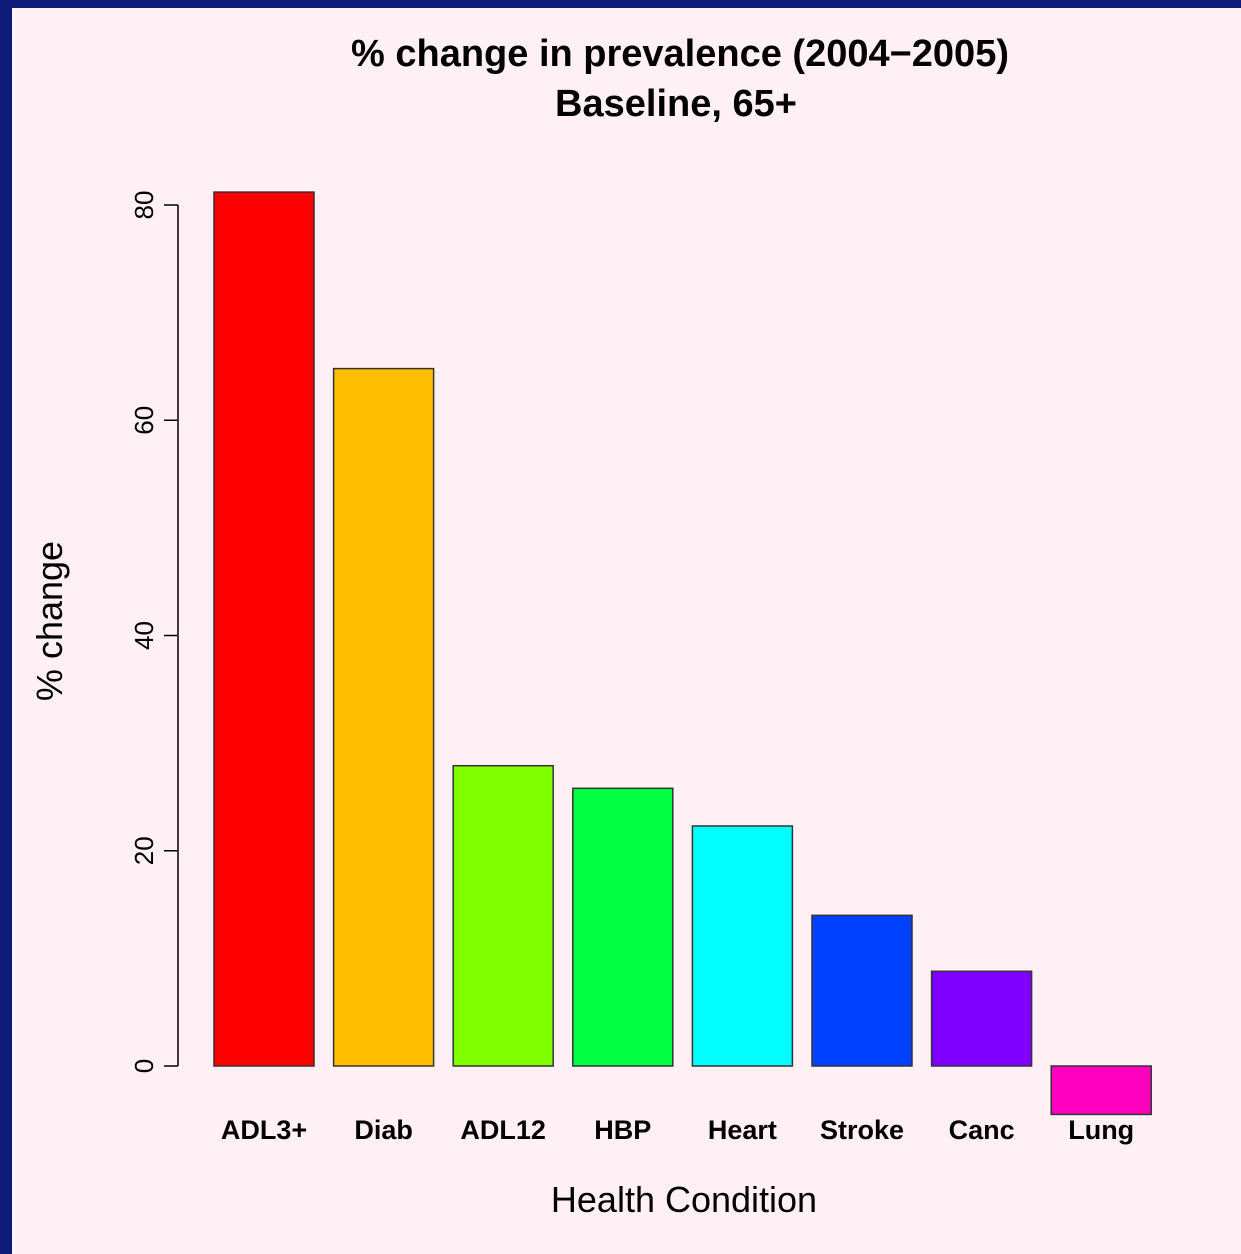 The height and width of the screenshot is (1254, 1241). I want to click on chart-subtitle: Baseline, 65+, so click(676, 104).